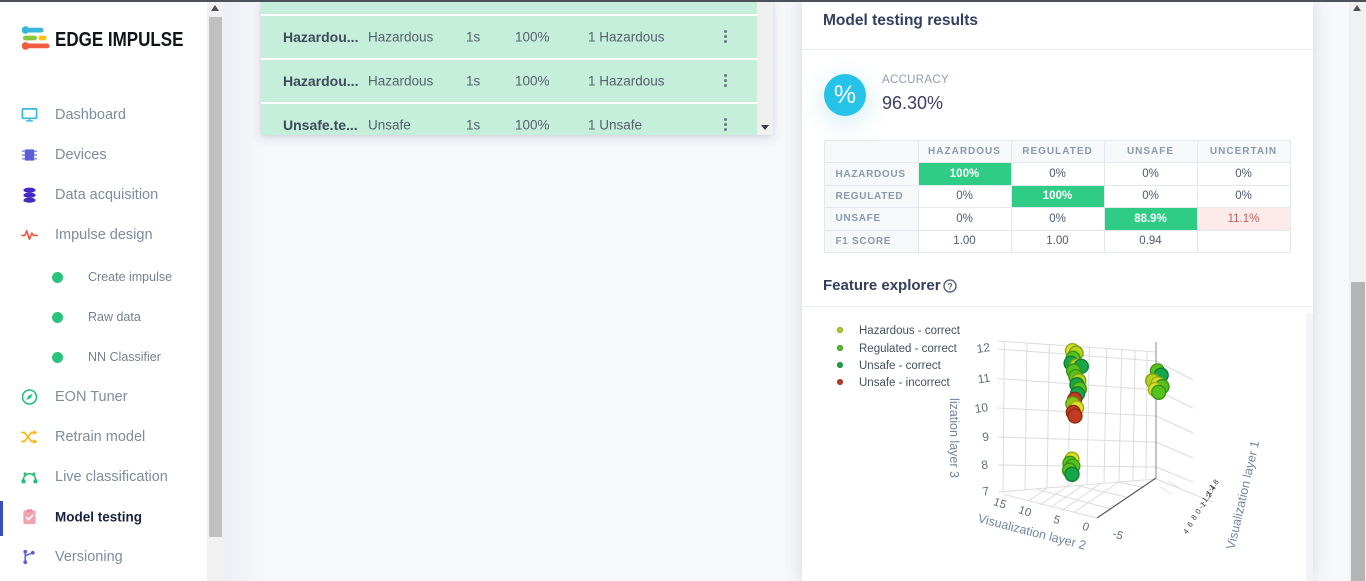 This screenshot has width=1366, height=581. I want to click on svg-text: lization layer 3, so click(954, 438).